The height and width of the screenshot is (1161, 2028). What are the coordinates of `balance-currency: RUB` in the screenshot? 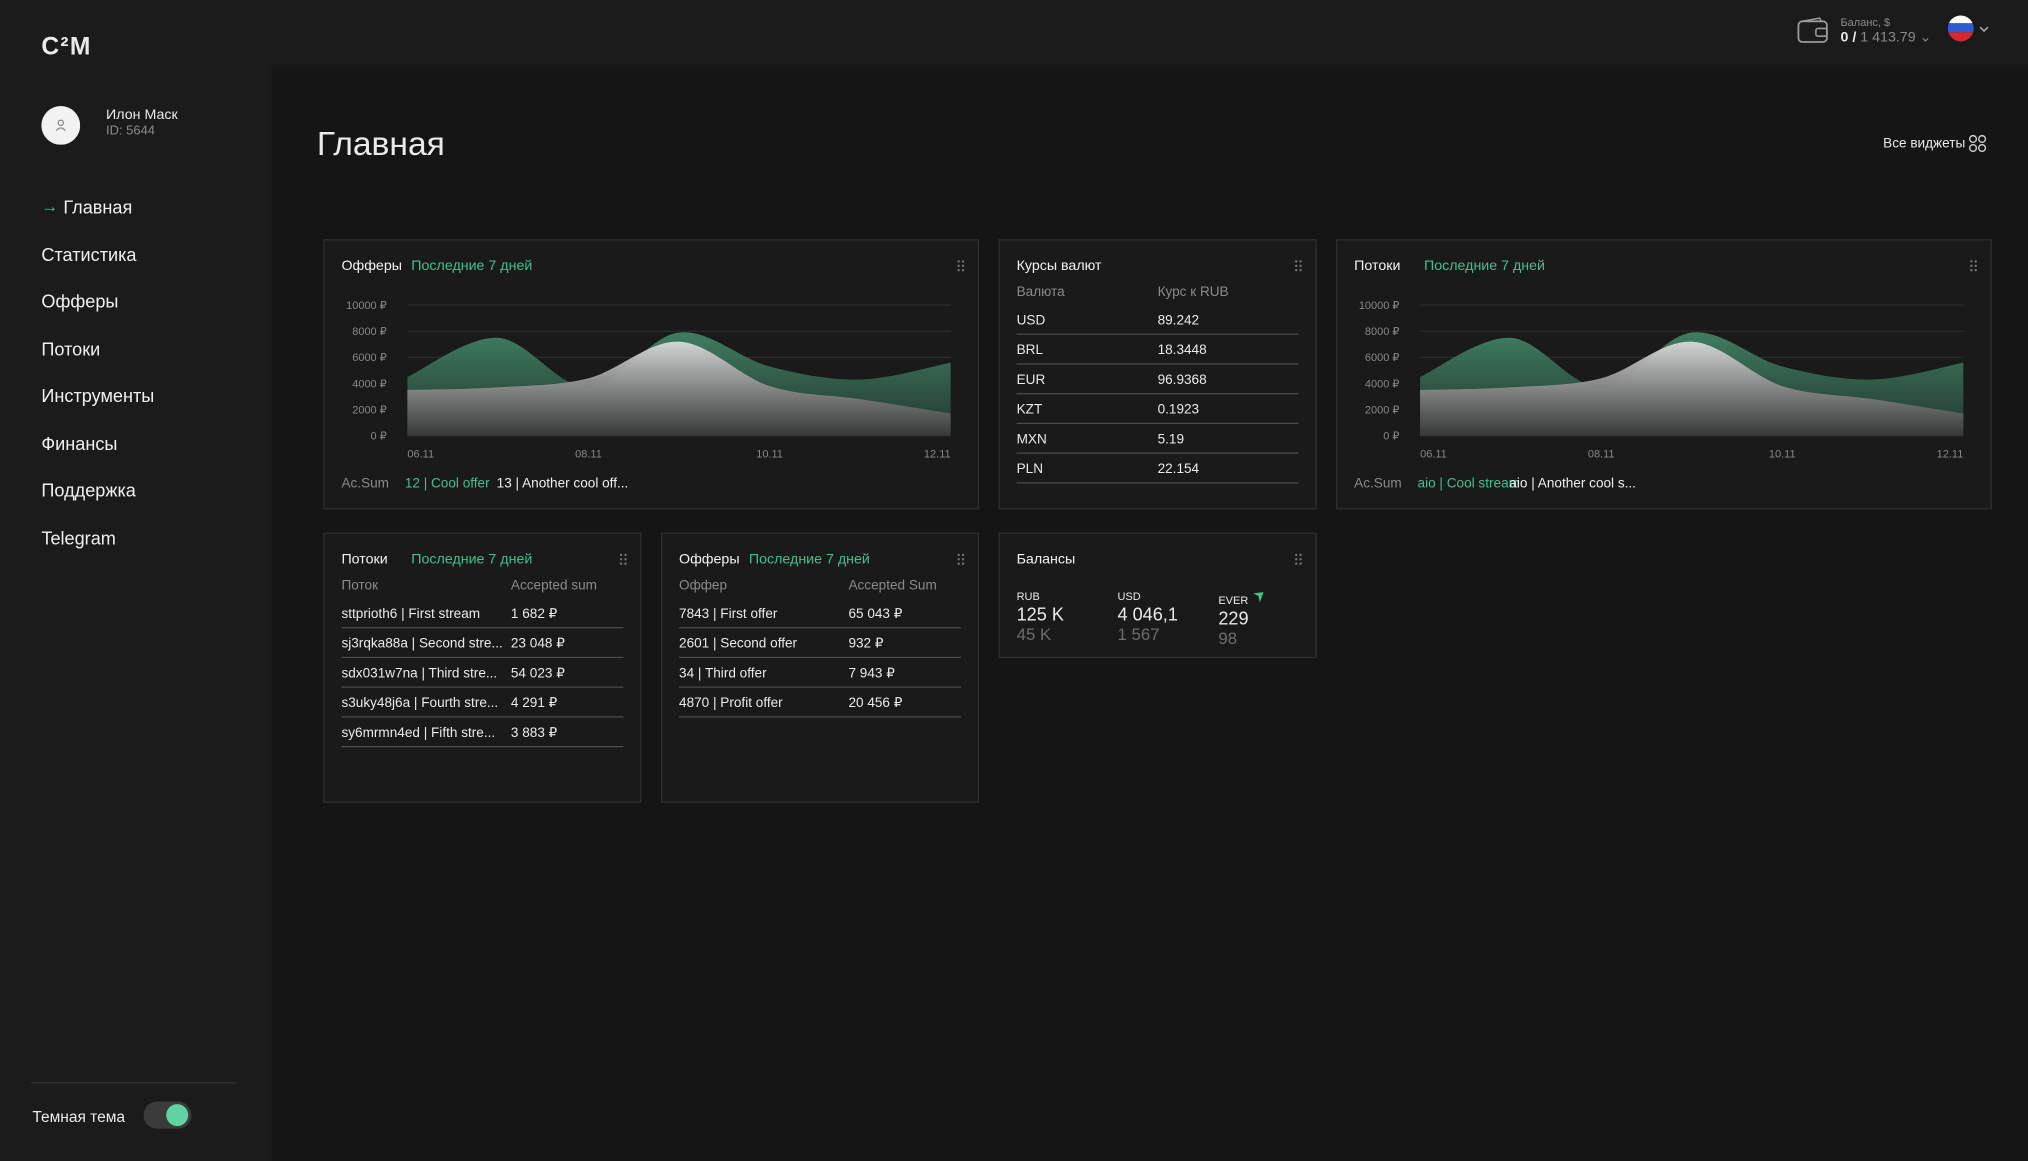 It's located at (1028, 596).